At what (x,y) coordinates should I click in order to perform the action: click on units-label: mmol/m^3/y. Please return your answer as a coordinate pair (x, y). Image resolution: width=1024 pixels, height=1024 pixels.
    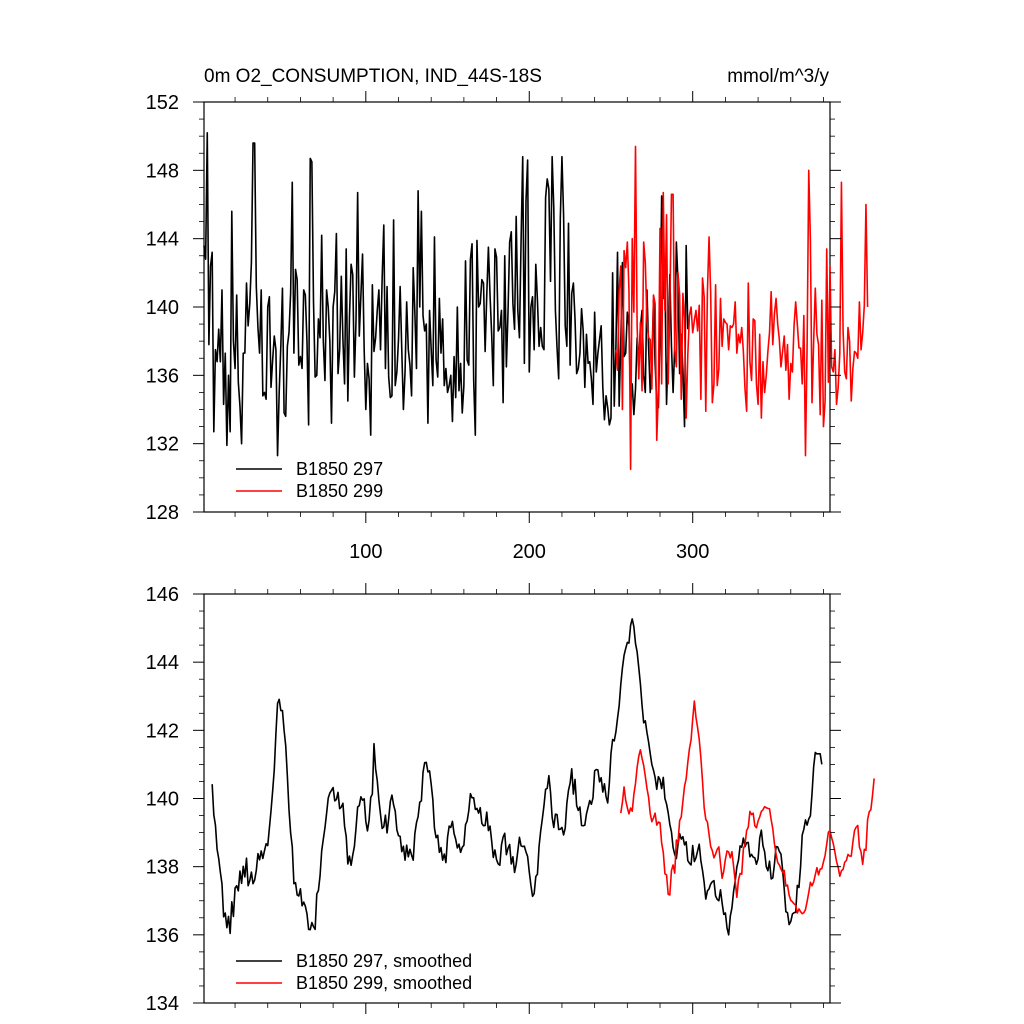
    Looking at the image, I should click on (778, 76).